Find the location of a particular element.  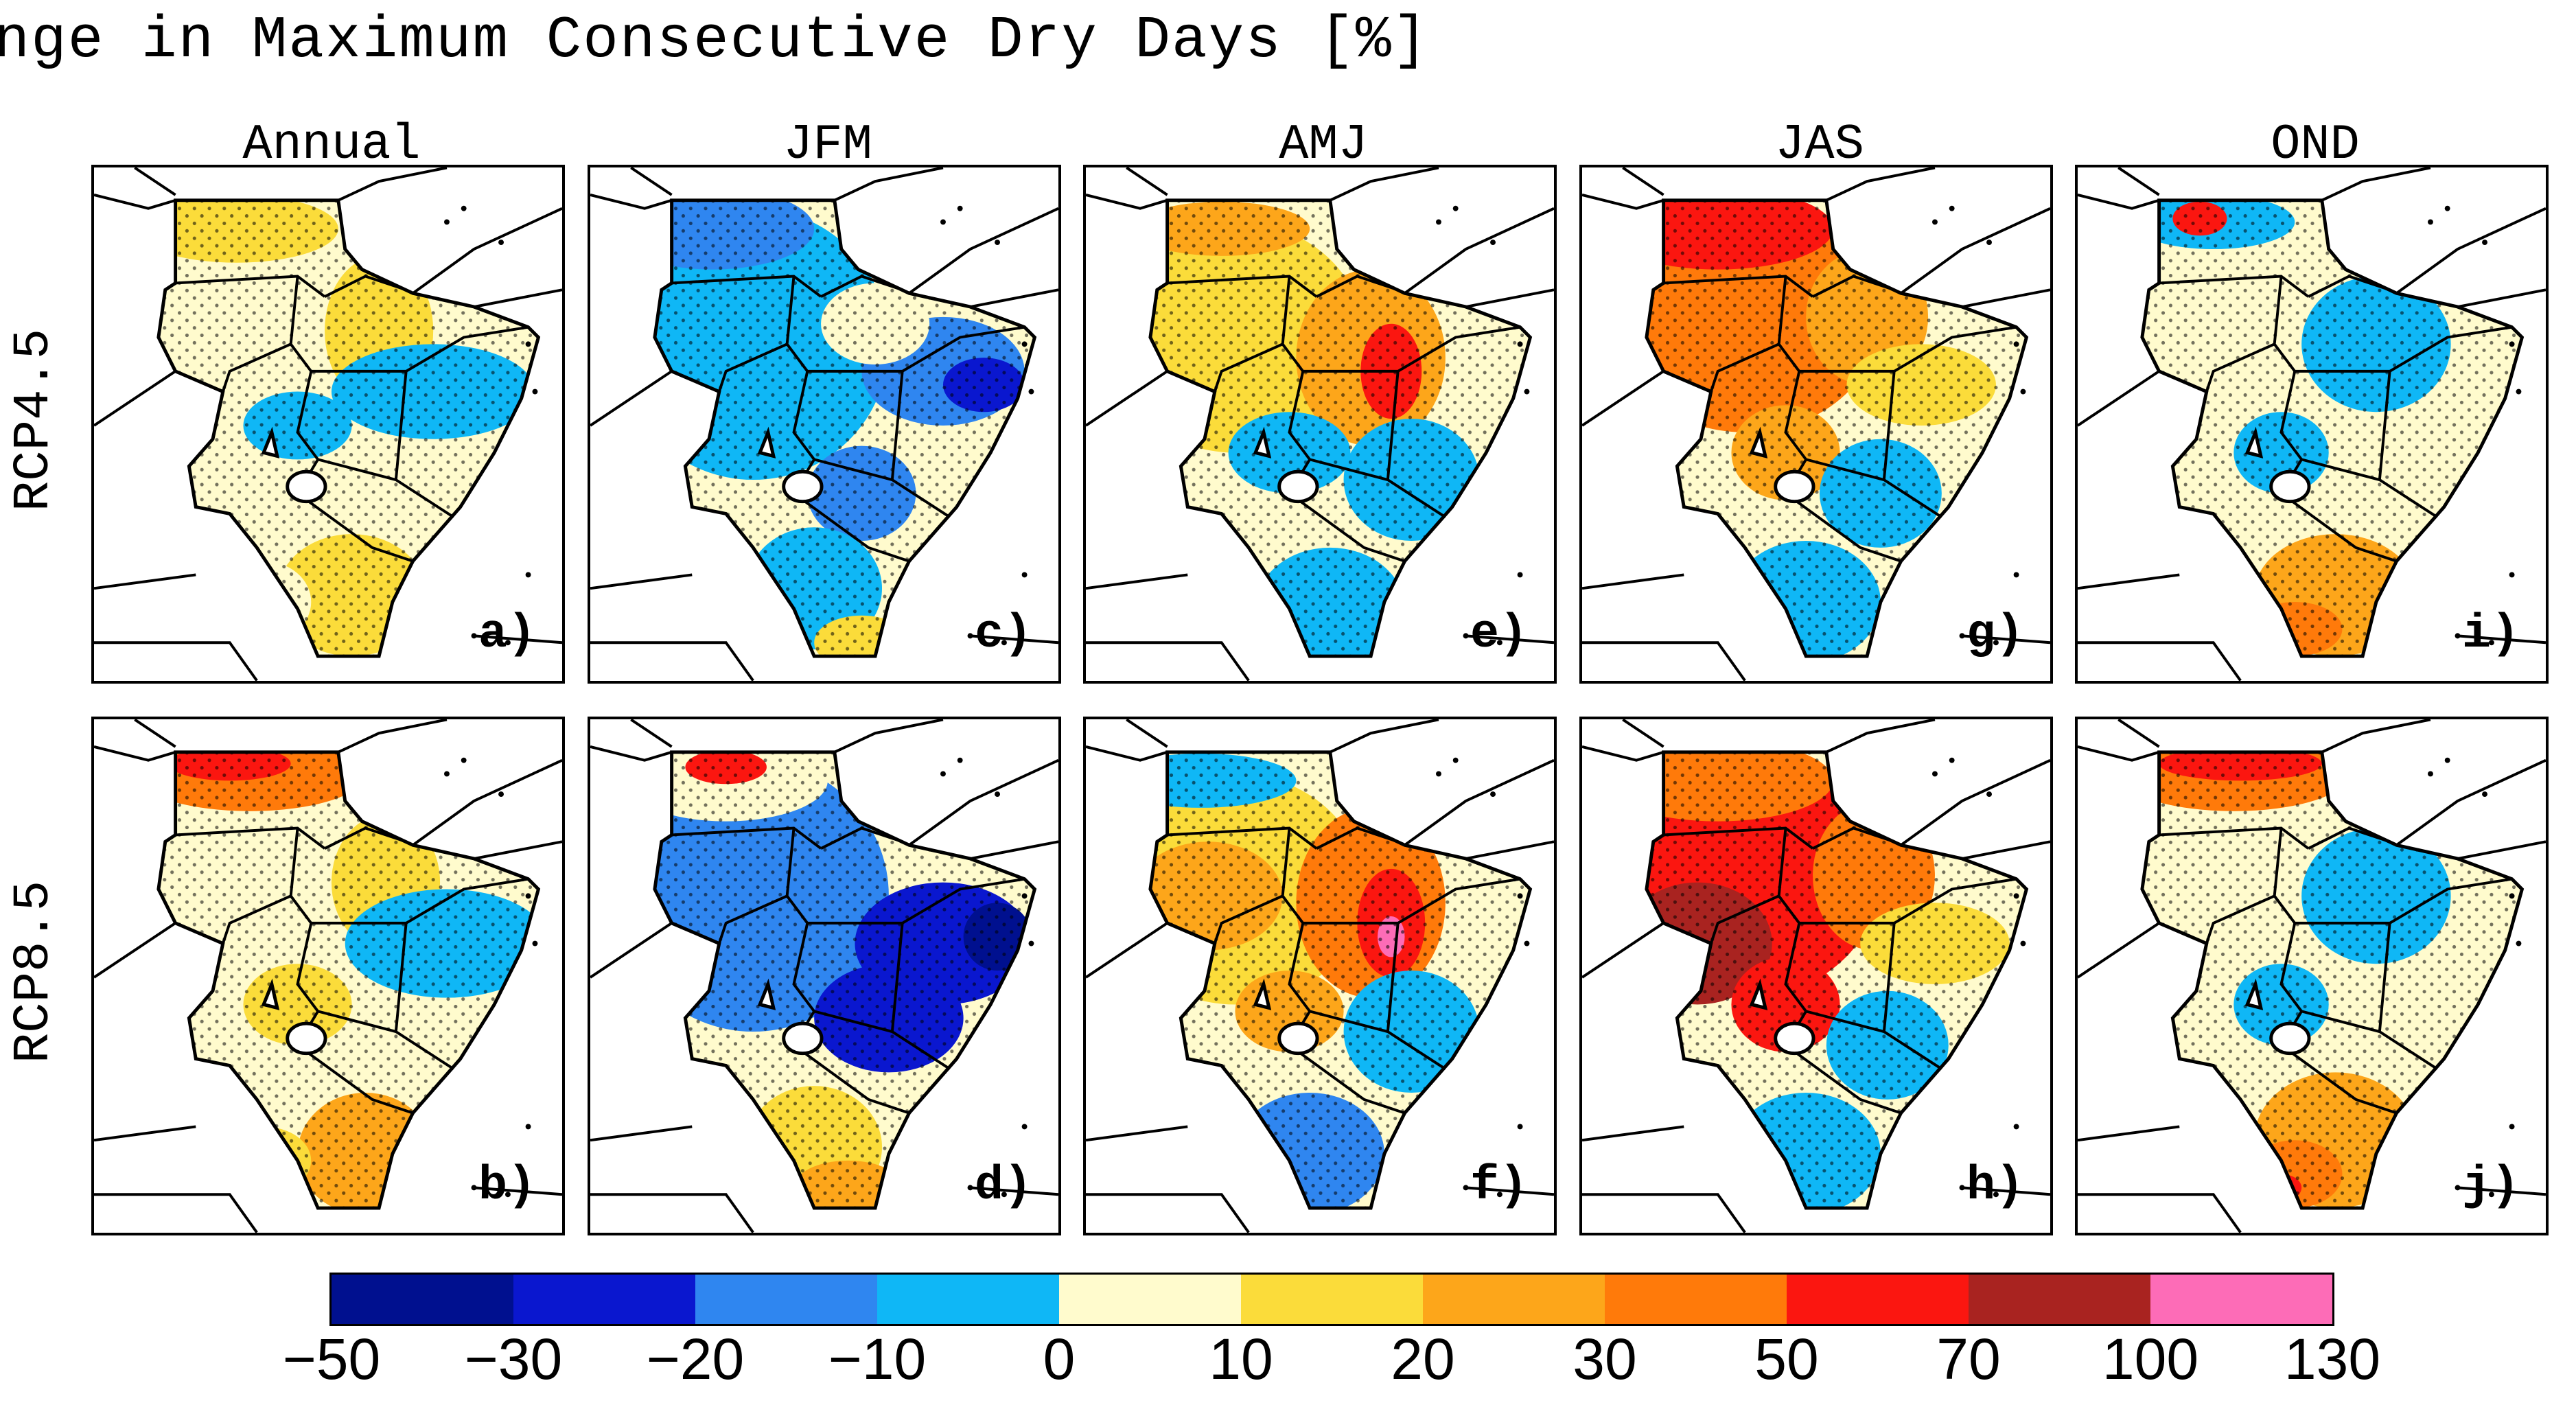

map-panel-b: b) is located at coordinates (328, 976).